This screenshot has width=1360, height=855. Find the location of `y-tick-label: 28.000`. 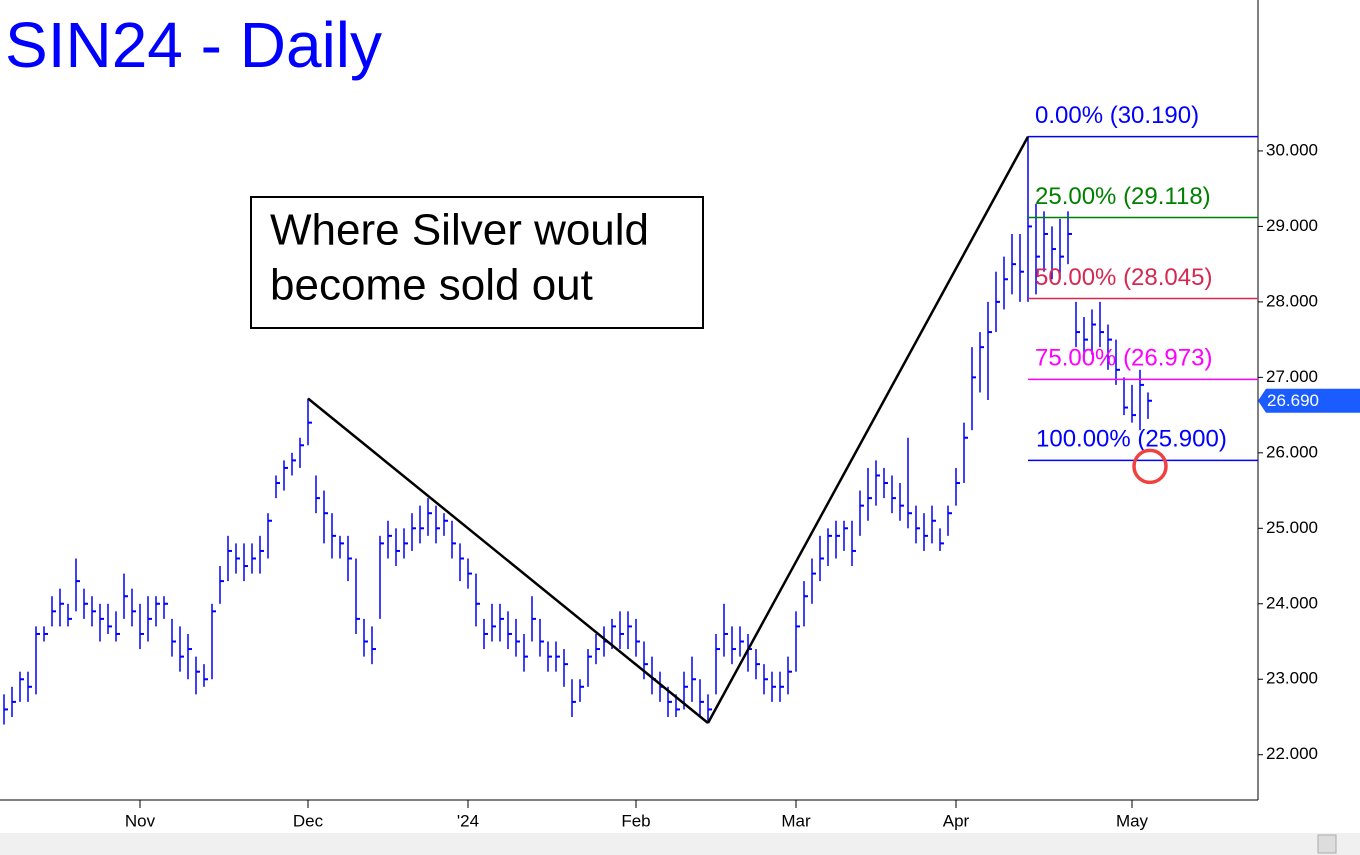

y-tick-label: 28.000 is located at coordinates (1292, 300).